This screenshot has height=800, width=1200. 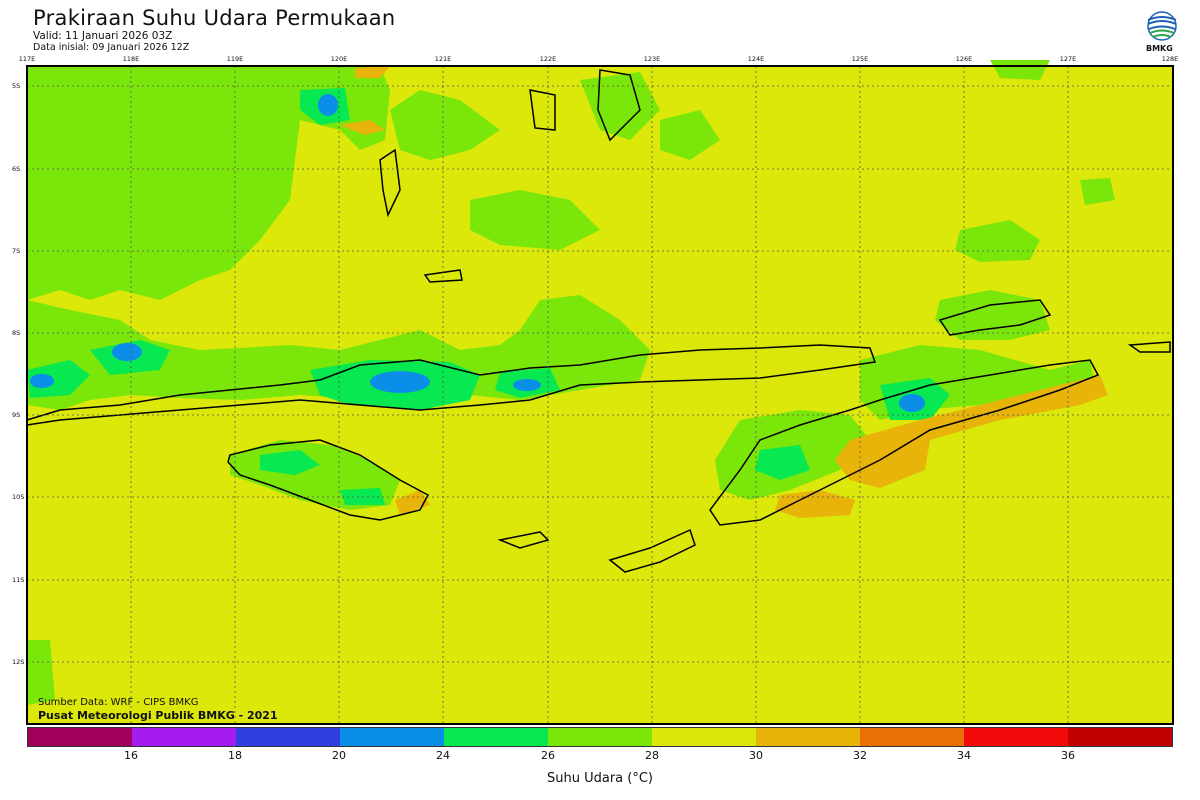 I want to click on colorbar-label: 34, so click(x=964, y=755).